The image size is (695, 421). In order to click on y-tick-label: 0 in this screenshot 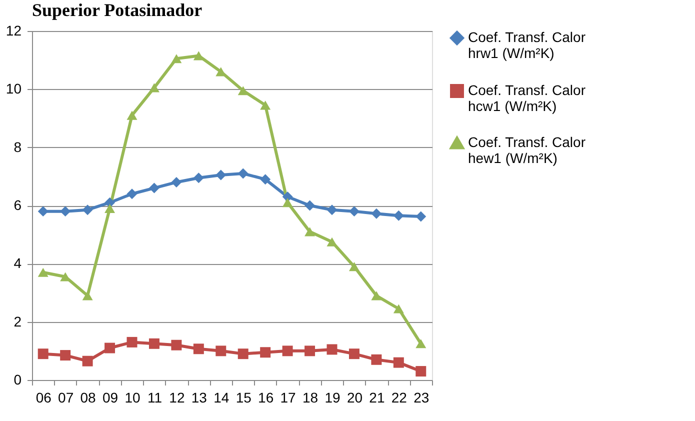, I will do `click(18, 380)`.